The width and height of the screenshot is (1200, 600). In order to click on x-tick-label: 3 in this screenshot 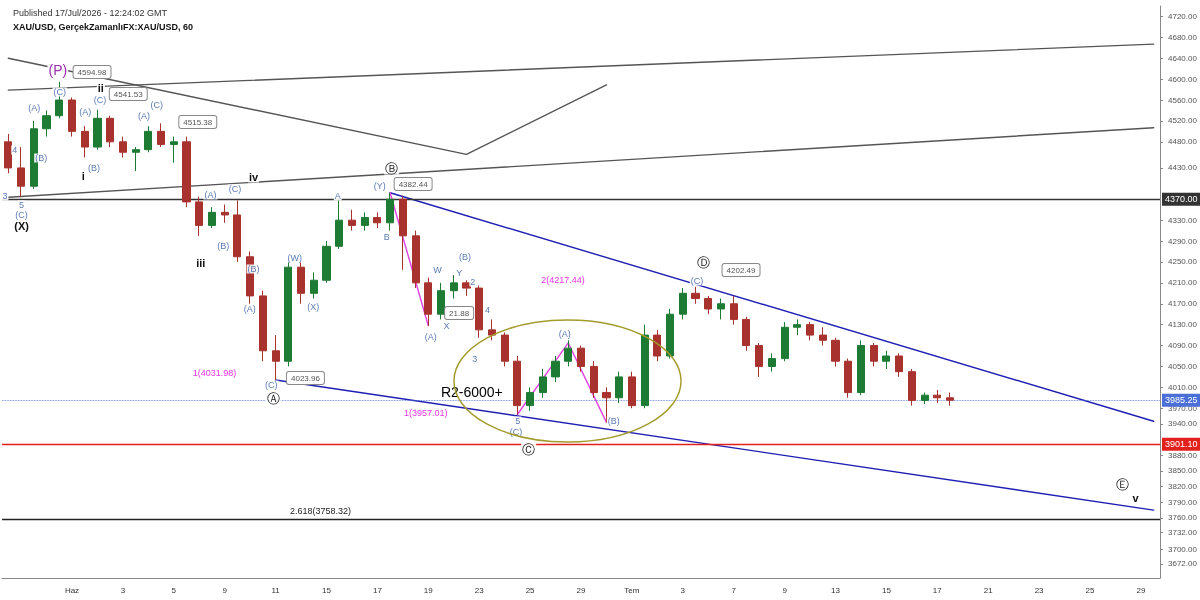, I will do `click(123, 590)`.